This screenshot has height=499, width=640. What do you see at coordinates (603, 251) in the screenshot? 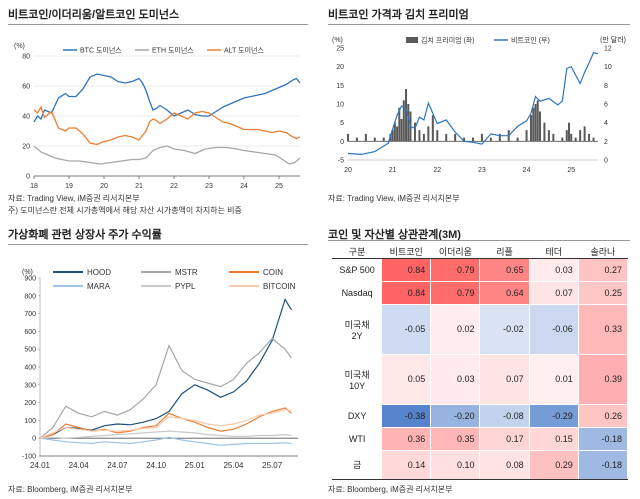
I see `column-header: 솔라나` at bounding box center [603, 251].